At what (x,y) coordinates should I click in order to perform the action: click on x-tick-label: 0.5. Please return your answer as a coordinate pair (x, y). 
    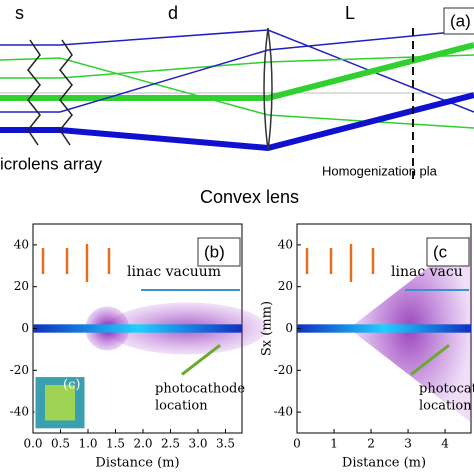
    Looking at the image, I should click on (60, 444).